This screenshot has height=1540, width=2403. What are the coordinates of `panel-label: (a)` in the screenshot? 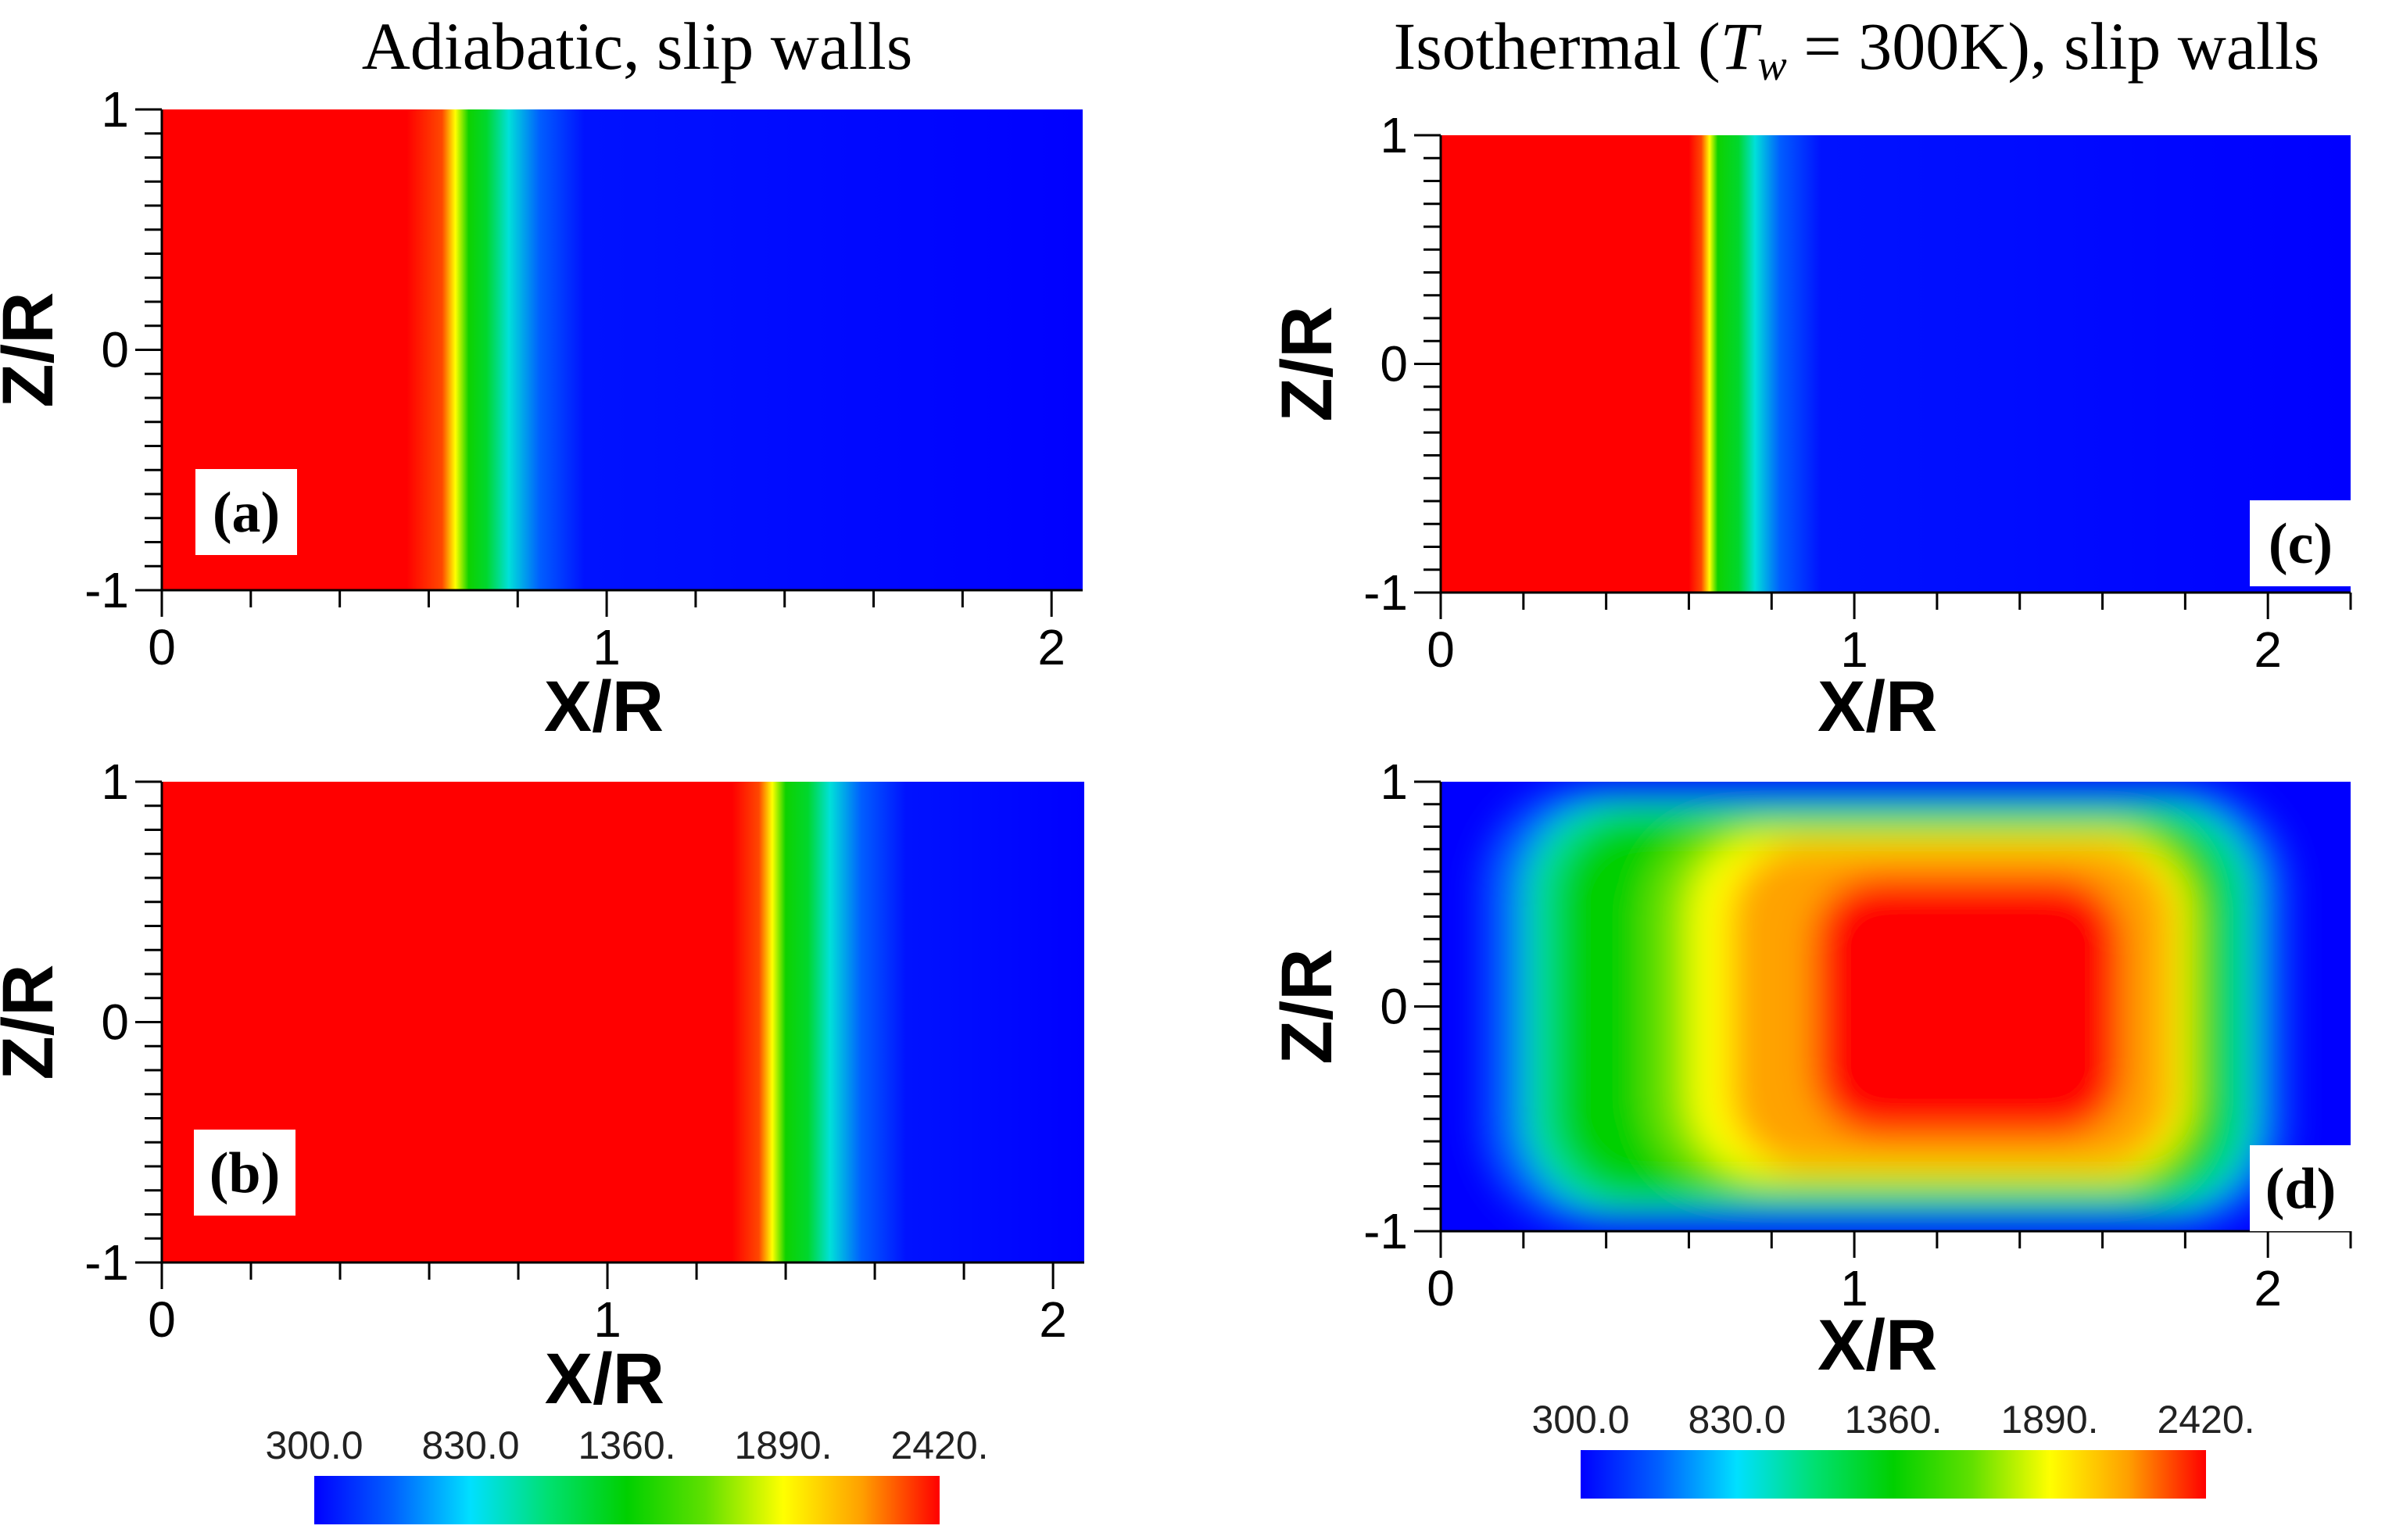 It's located at (246, 513).